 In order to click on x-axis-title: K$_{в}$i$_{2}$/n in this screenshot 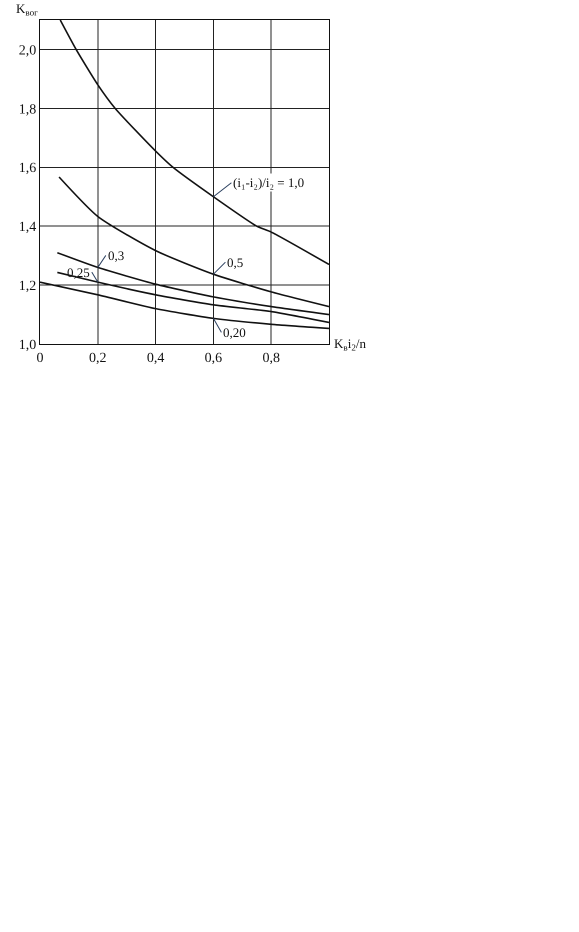, I will do `click(350, 344)`.